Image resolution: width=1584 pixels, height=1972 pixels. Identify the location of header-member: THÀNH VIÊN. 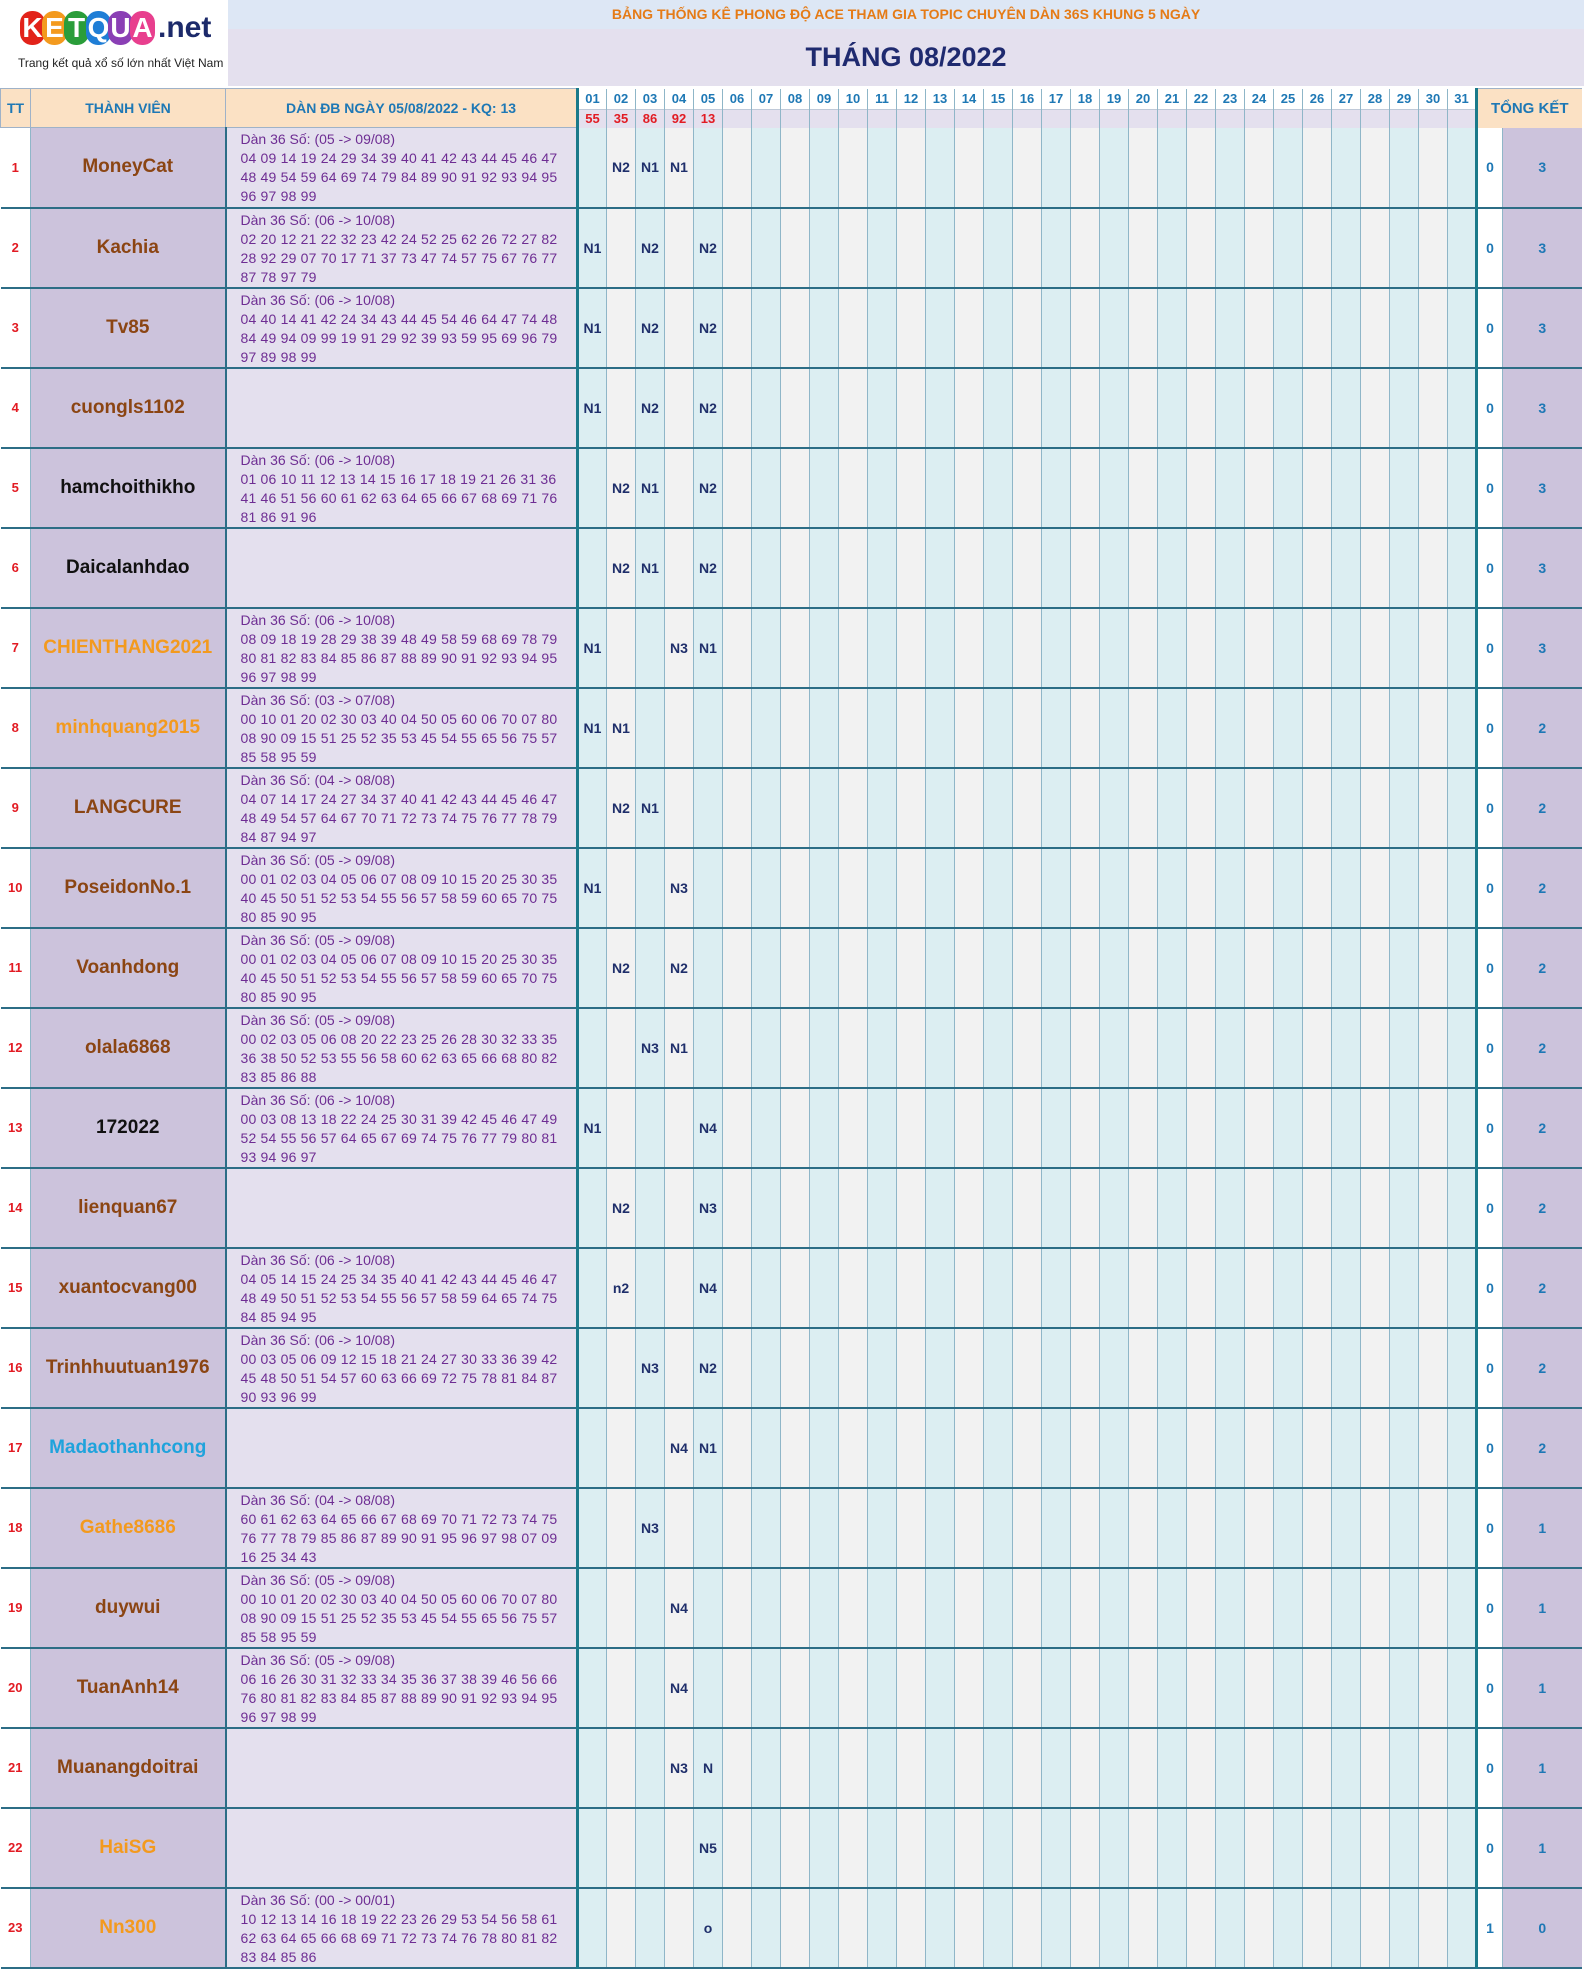
(128, 108).